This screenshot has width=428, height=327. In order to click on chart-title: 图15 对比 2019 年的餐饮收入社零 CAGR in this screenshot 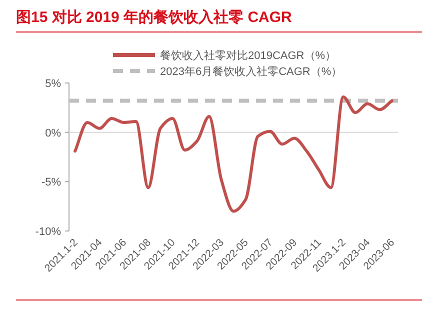, I will do `click(154, 17)`.